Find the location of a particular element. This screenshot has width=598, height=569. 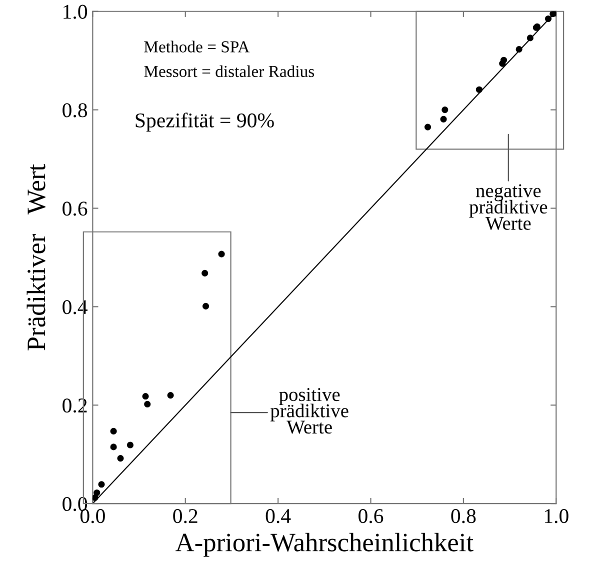

x-axis-title: A-priori-Wahrscheinlichkeit is located at coordinates (325, 544).